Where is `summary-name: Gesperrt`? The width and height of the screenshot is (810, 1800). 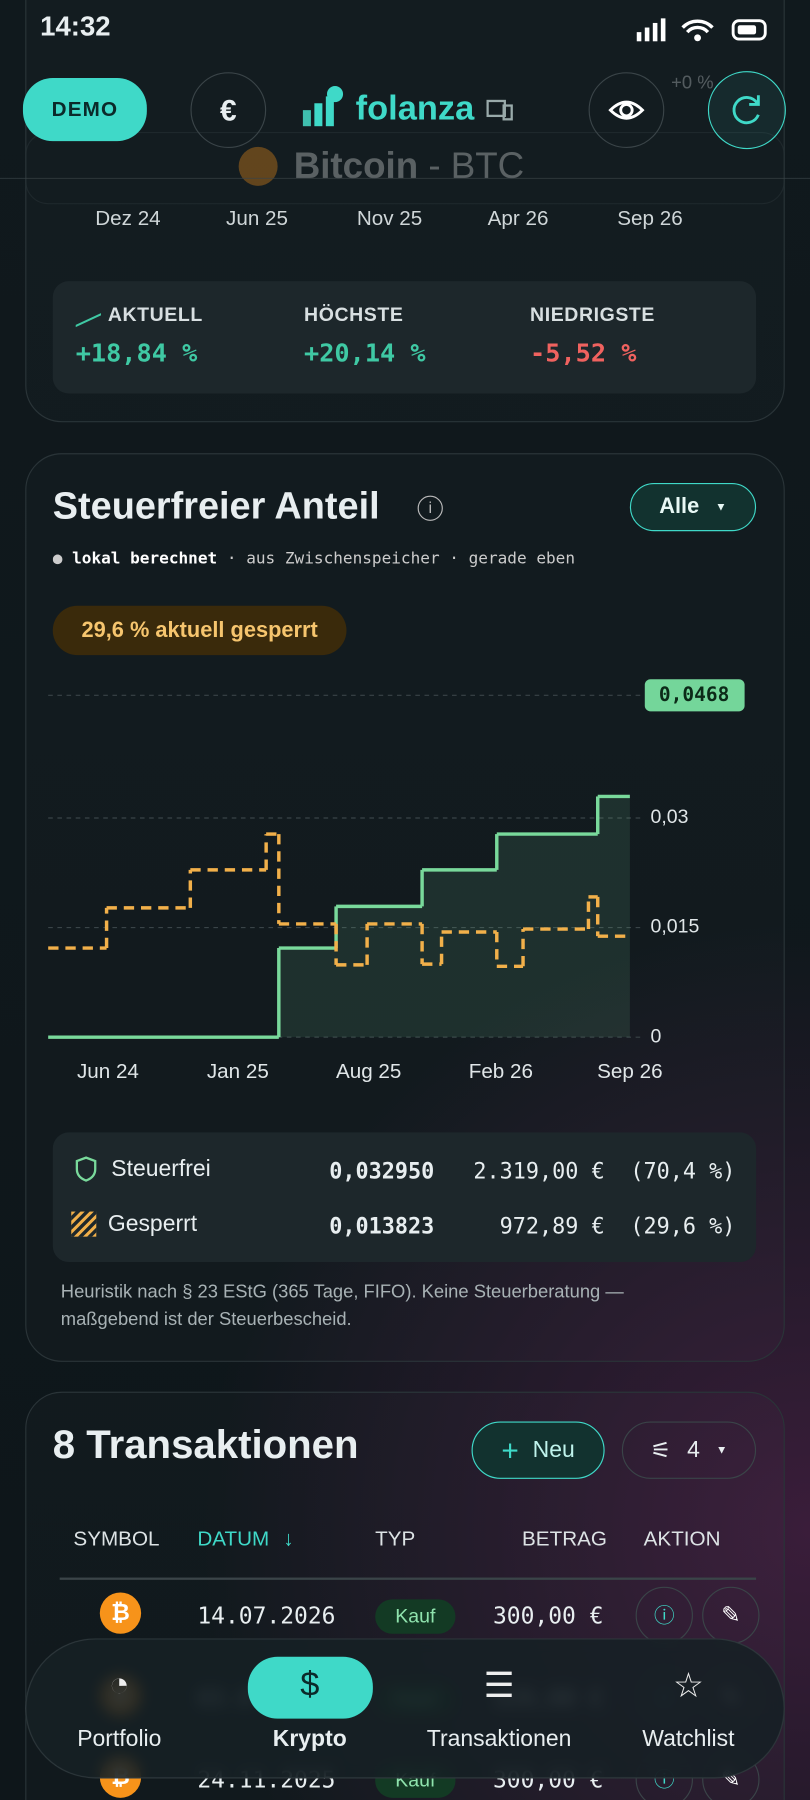 summary-name: Gesperrt is located at coordinates (152, 1224).